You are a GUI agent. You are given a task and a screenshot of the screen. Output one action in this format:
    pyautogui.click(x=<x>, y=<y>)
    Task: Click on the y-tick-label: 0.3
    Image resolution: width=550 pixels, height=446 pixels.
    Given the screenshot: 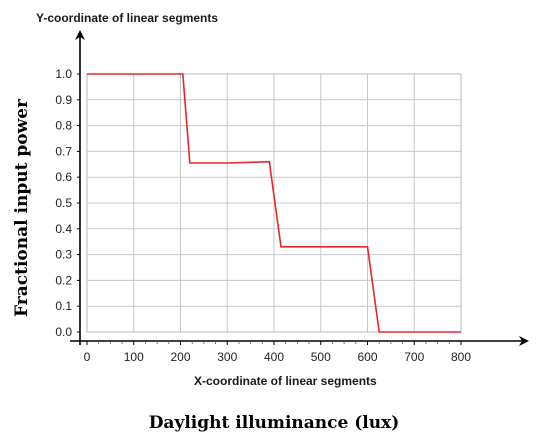 What is the action you would take?
    pyautogui.click(x=63, y=255)
    